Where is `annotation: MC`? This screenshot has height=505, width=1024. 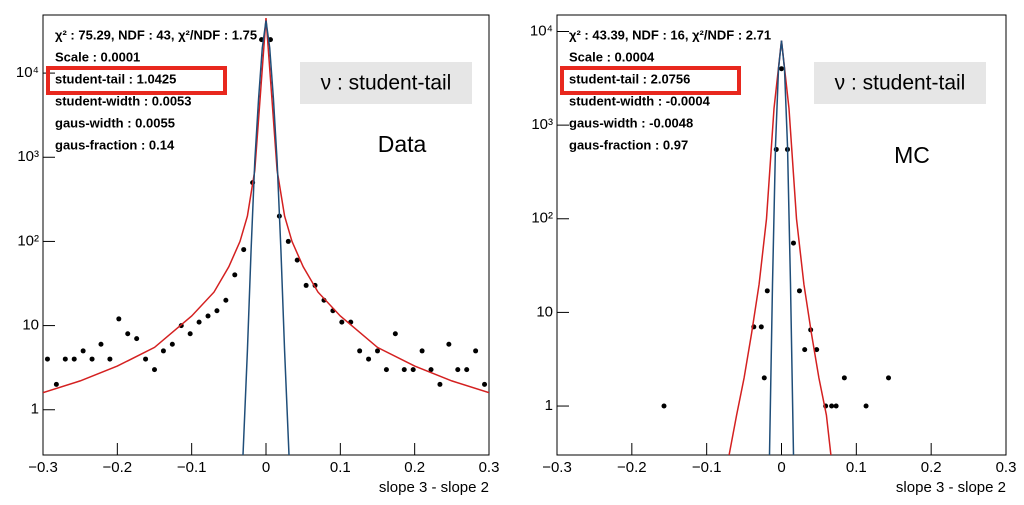
annotation: MC is located at coordinates (912, 155).